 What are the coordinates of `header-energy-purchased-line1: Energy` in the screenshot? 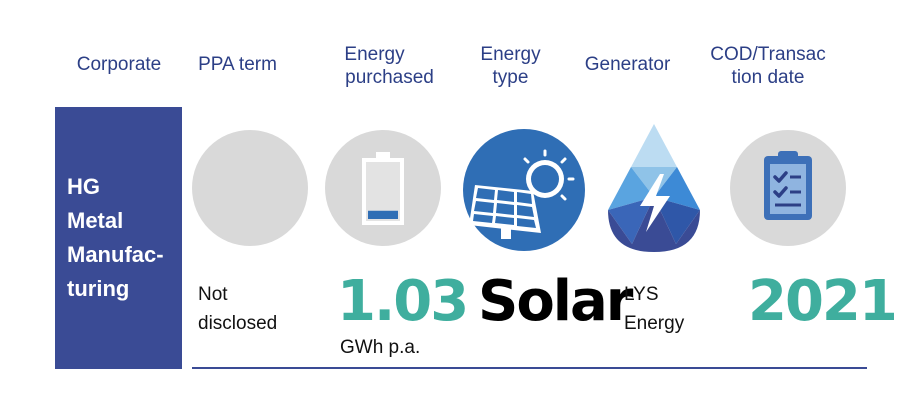 It's located at (374, 54).